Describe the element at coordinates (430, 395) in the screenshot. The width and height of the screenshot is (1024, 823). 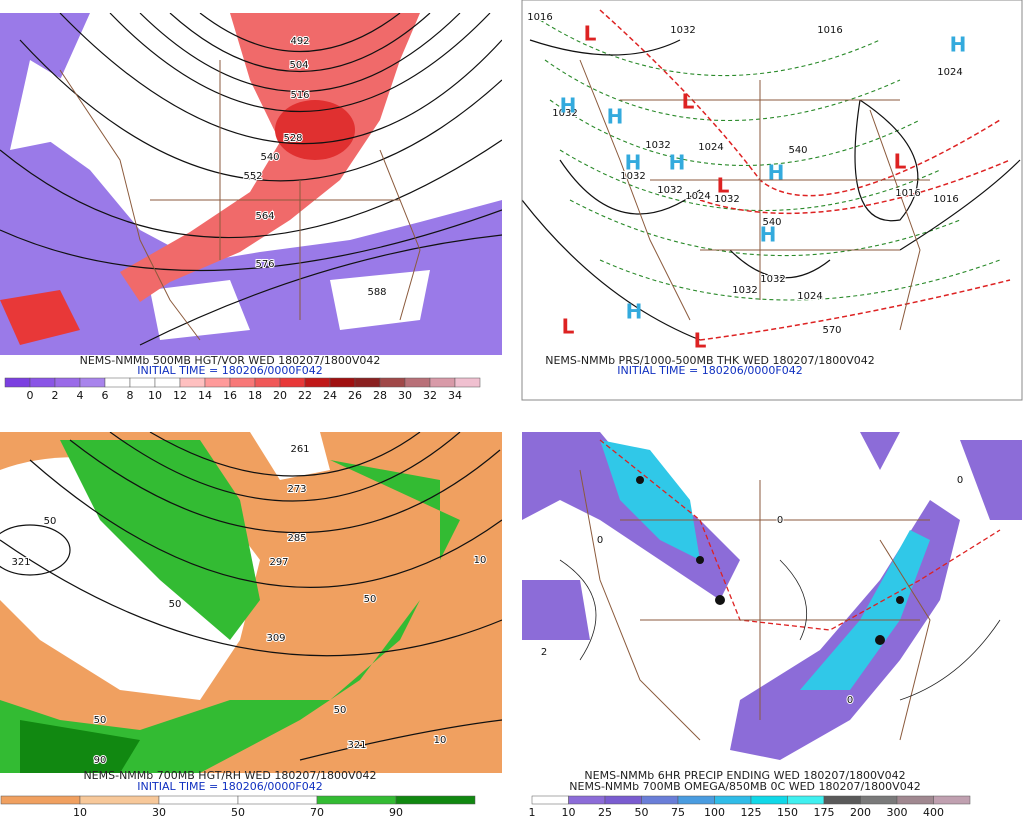
I see `colorbar-label: 32` at that location.